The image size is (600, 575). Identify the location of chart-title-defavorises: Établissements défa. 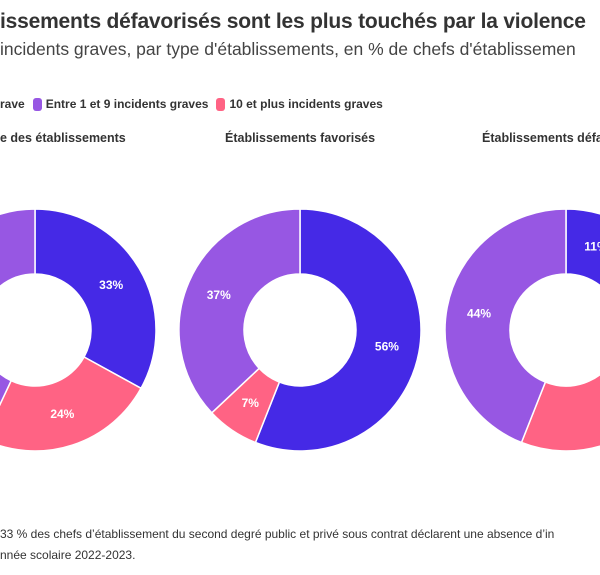
(541, 138).